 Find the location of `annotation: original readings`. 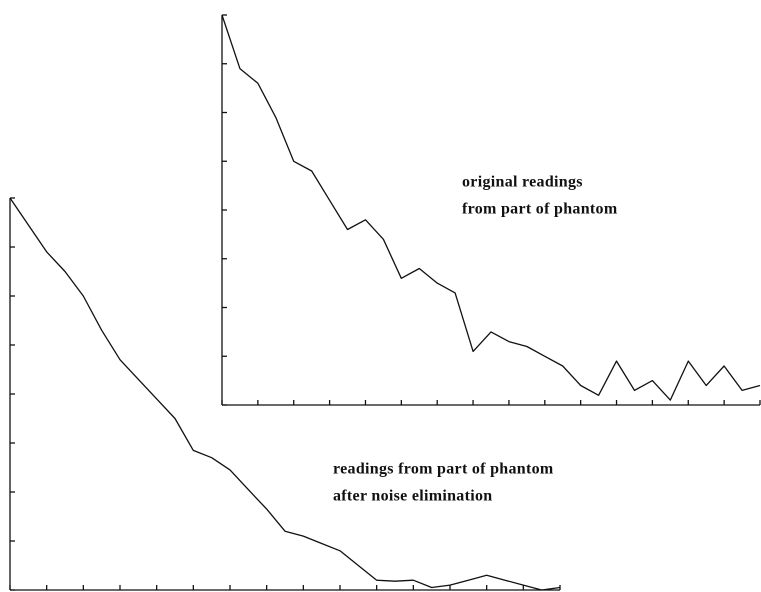

annotation: original readings is located at coordinates (522, 182).